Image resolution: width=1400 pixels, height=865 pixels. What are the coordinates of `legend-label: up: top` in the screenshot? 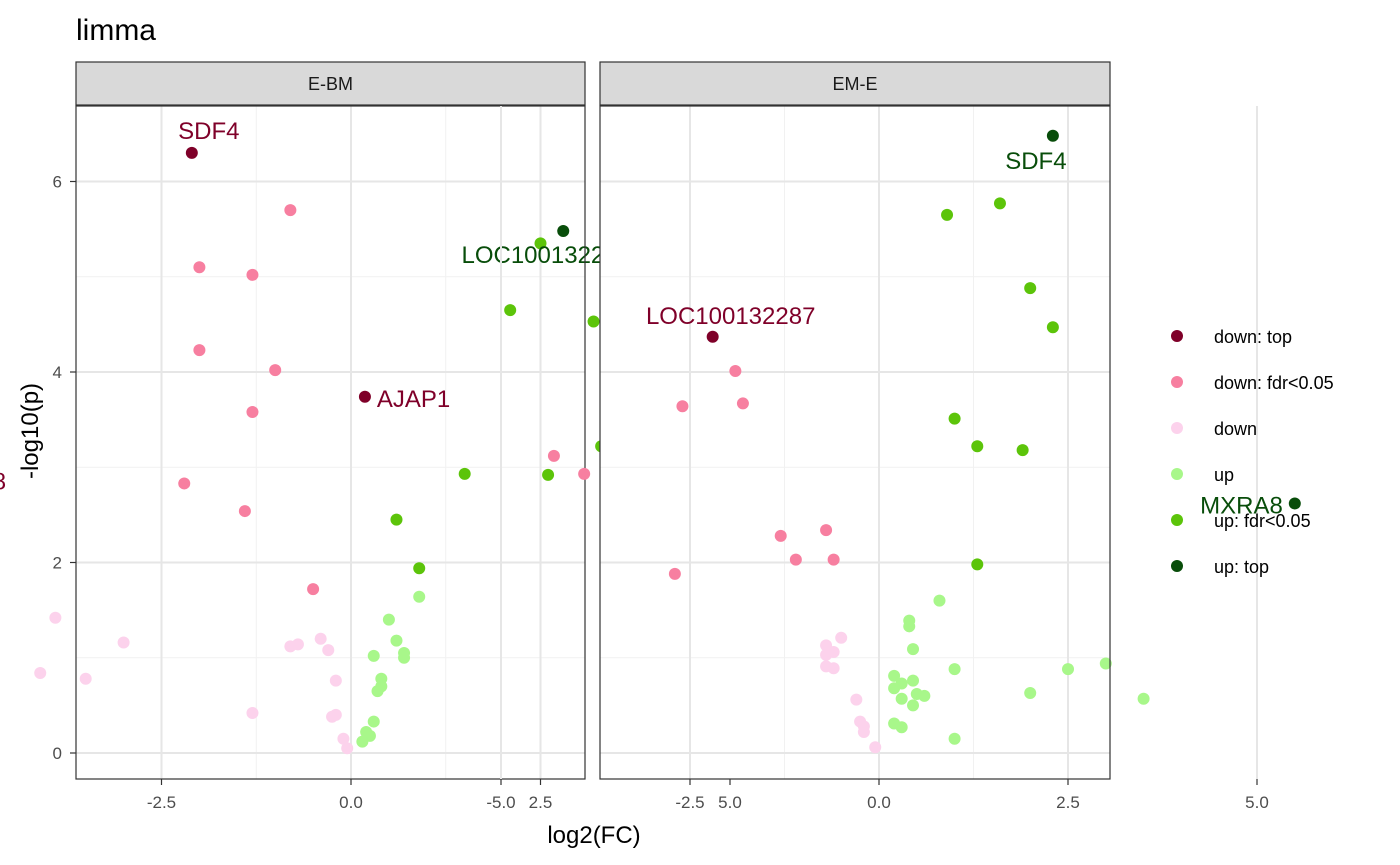 It's located at (1241, 567).